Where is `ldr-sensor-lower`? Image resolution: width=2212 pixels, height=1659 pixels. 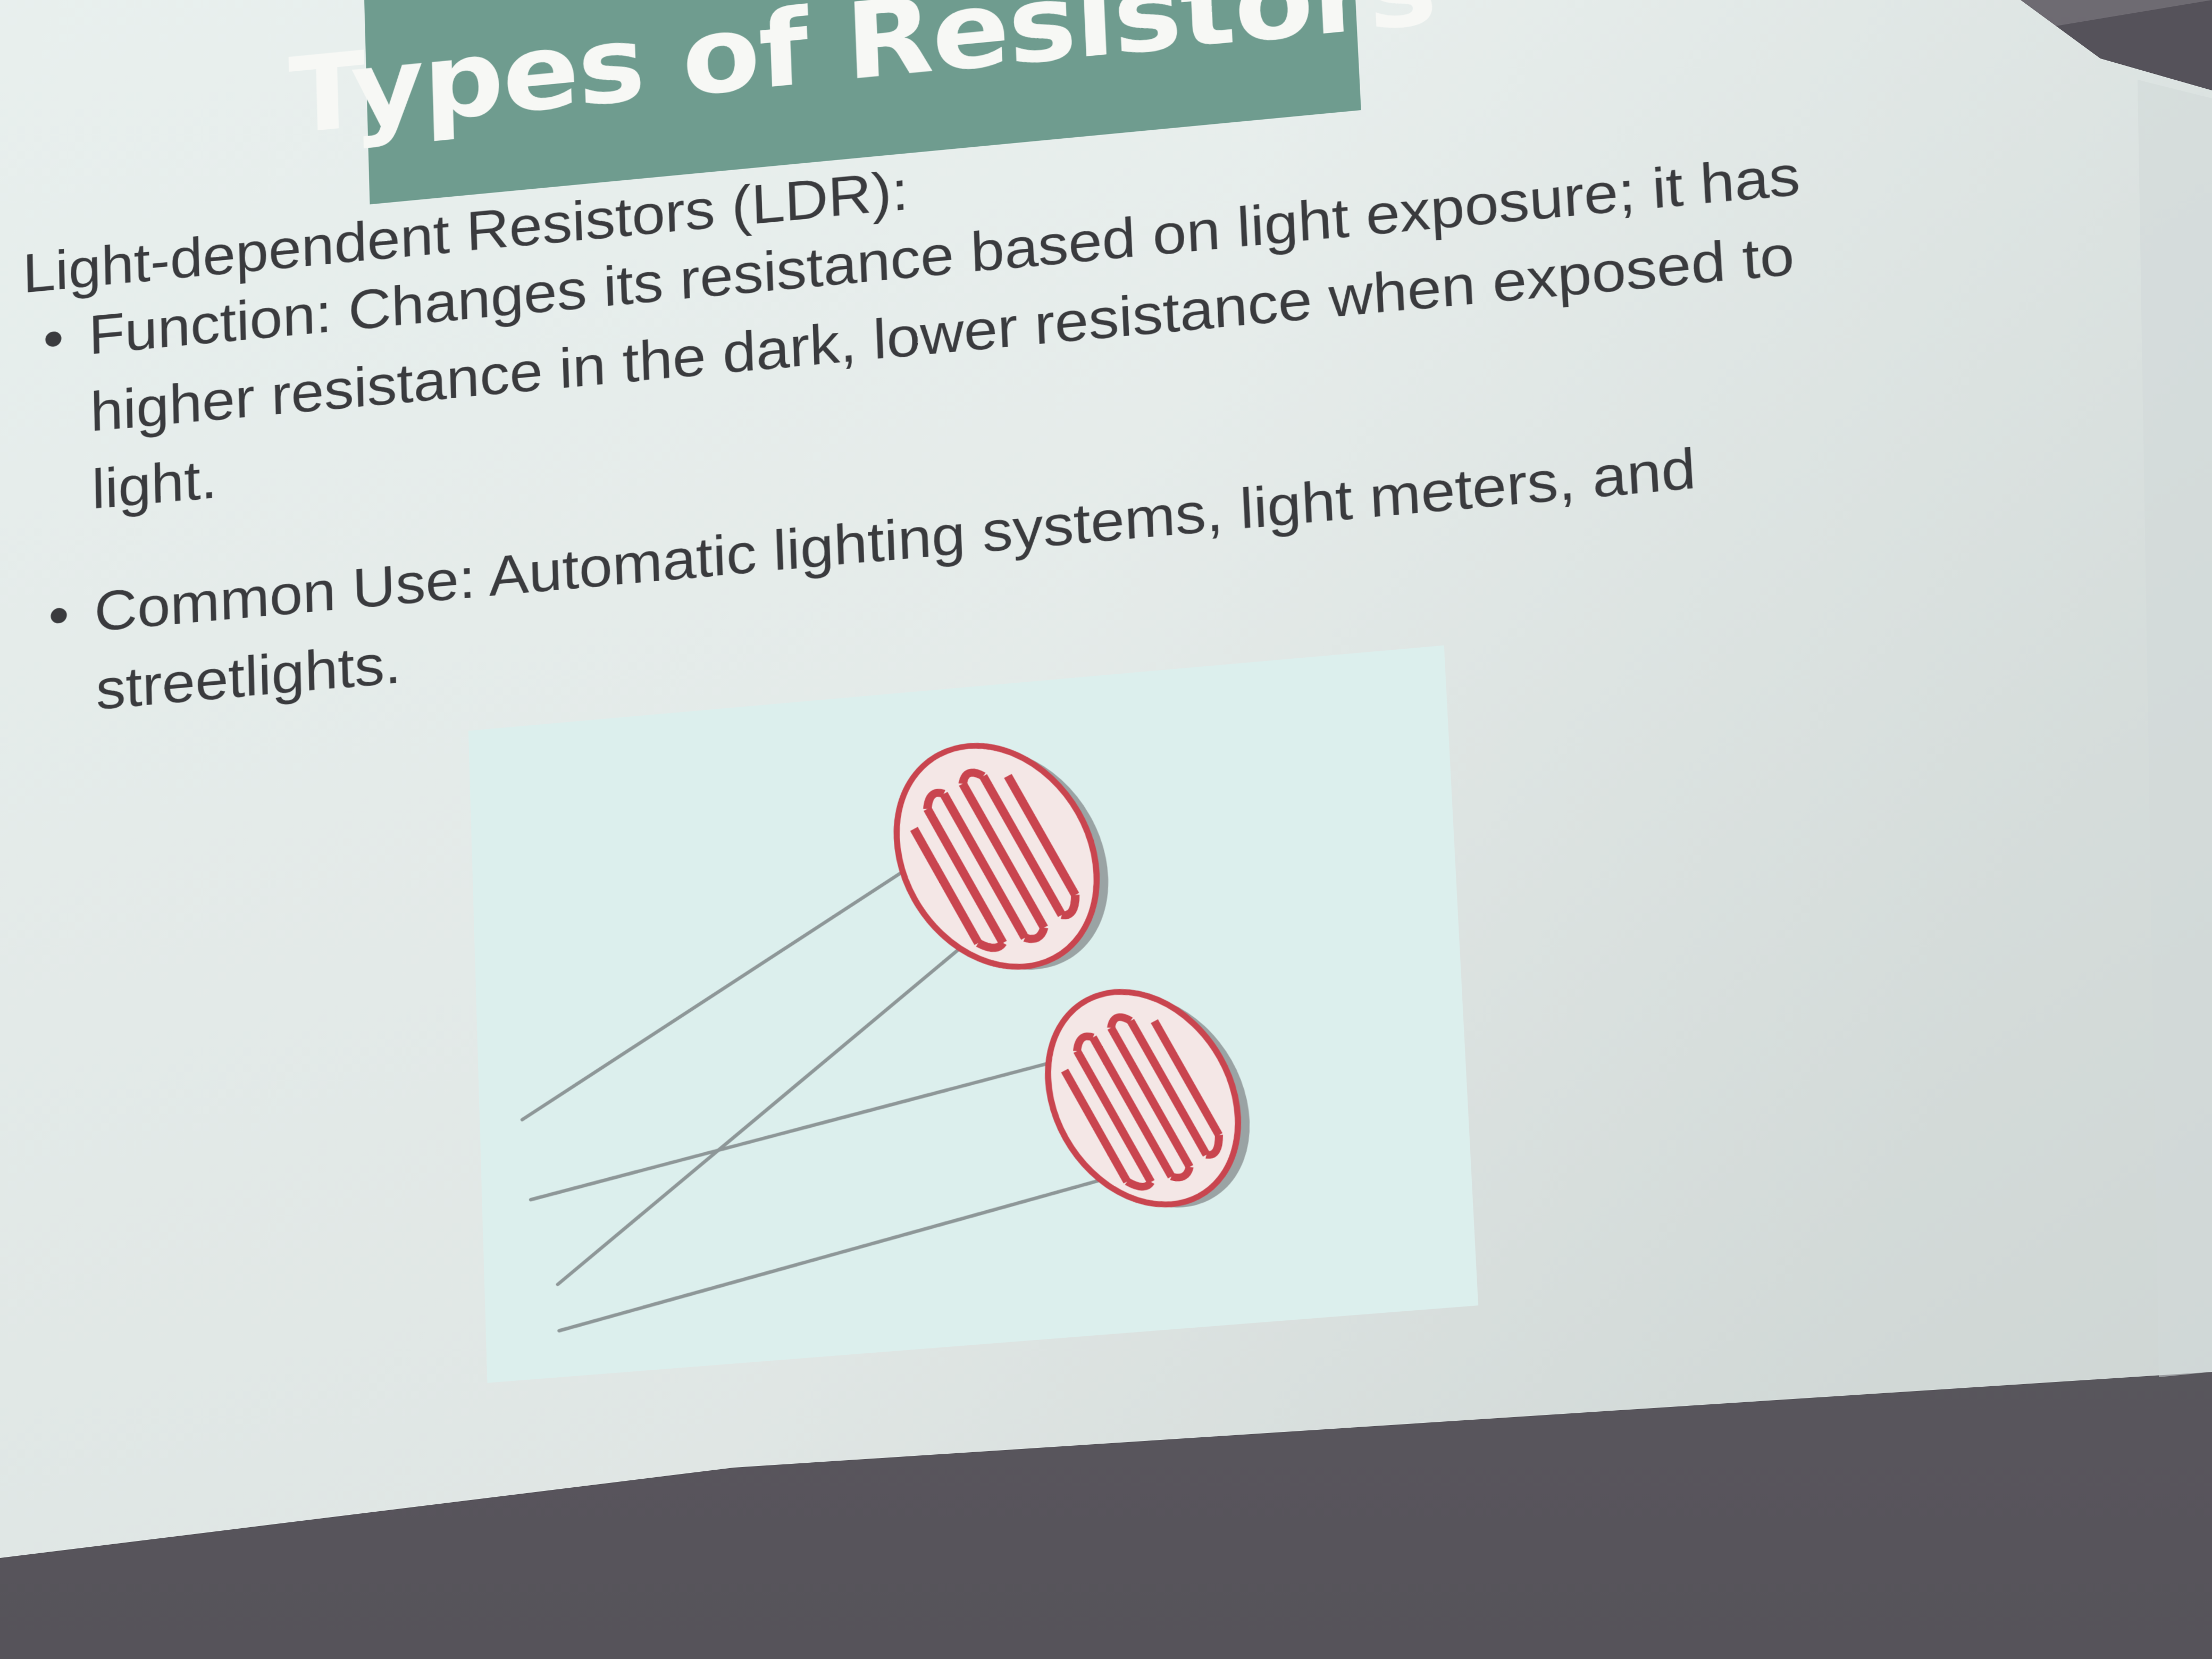 ldr-sensor-lower is located at coordinates (1149, 1100).